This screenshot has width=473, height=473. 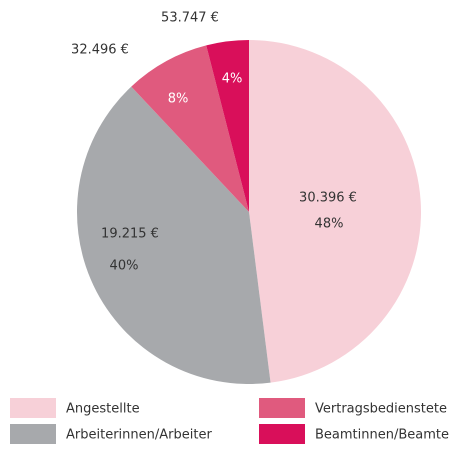 I want to click on value-label: 40%, so click(x=124, y=266).